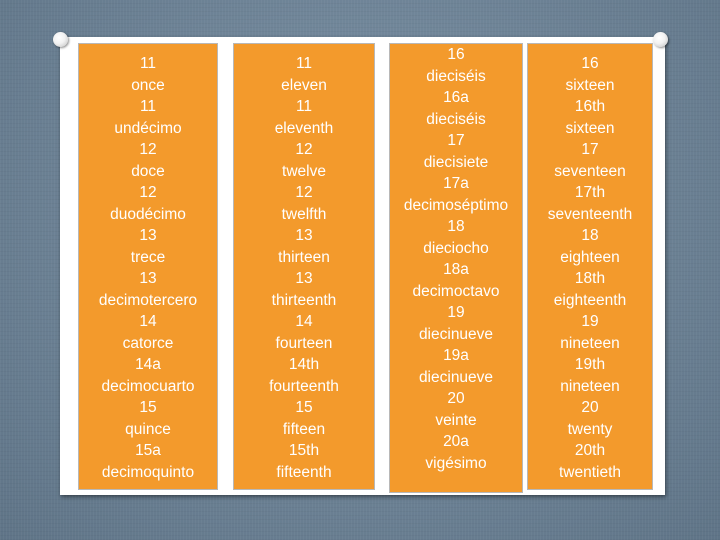  I want to click on list-item: thirteen, so click(304, 257).